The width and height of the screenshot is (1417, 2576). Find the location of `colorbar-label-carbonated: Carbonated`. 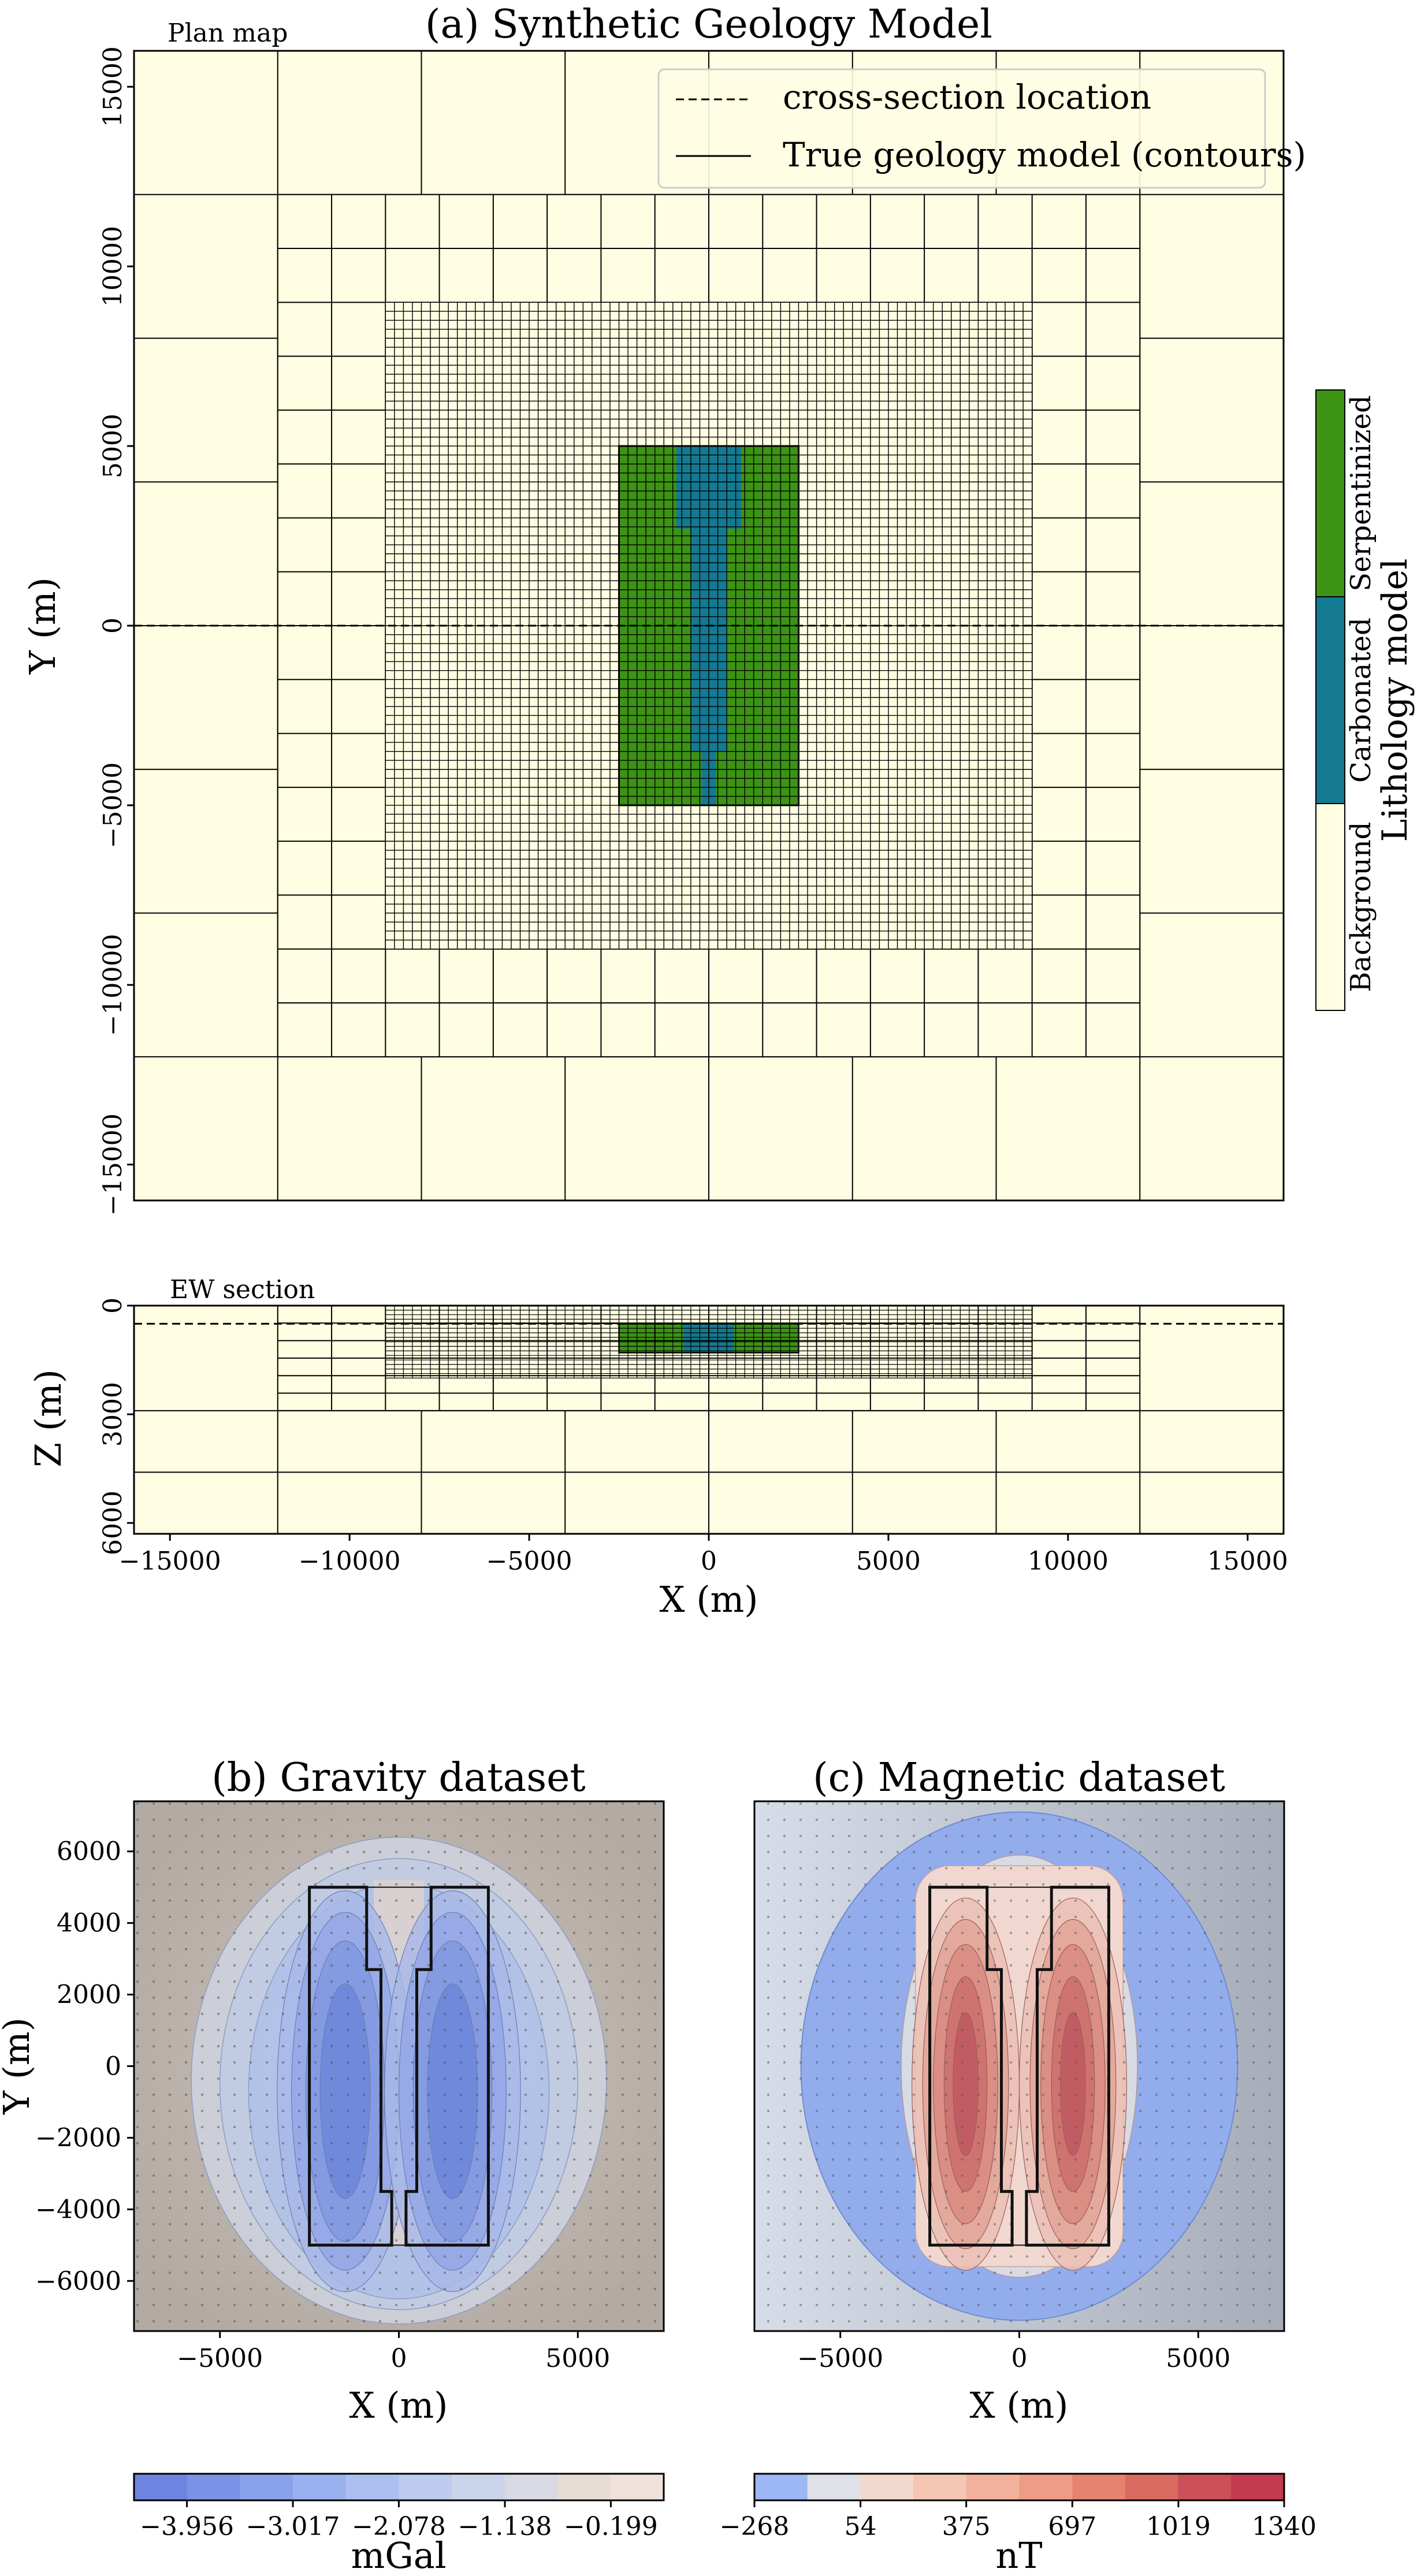

colorbar-label-carbonated: Carbonated is located at coordinates (1361, 700).